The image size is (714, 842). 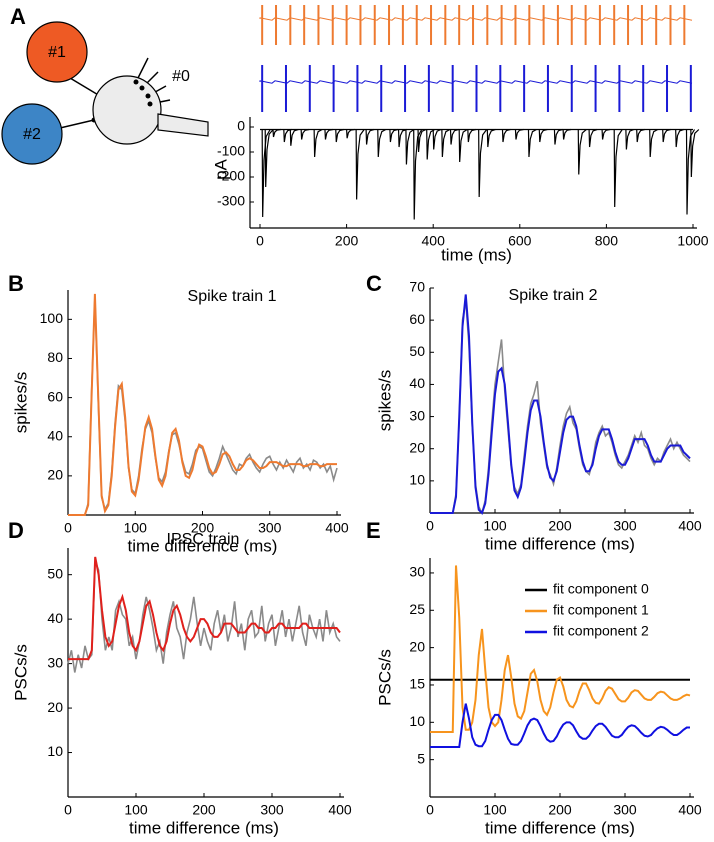 I want to click on panel-letter: B, so click(x=16, y=283).